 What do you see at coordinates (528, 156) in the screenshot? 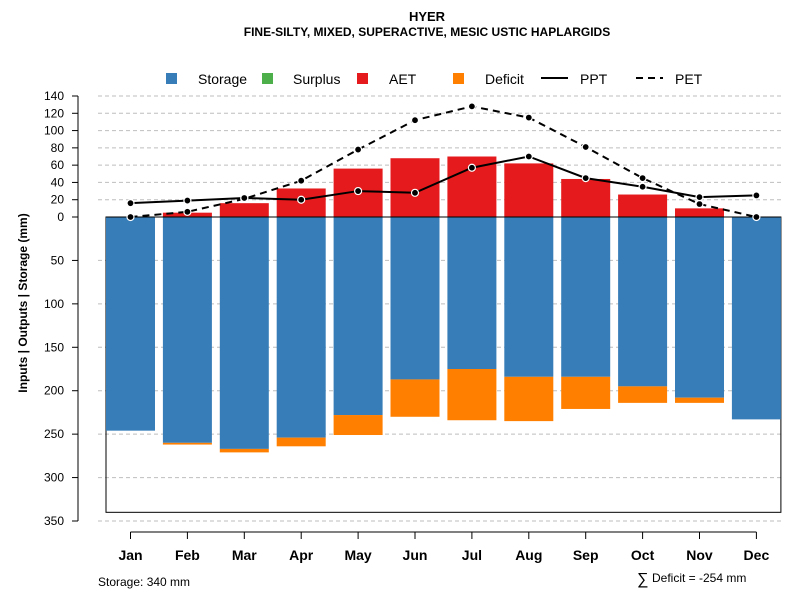
I see `ppt-point-aug` at bounding box center [528, 156].